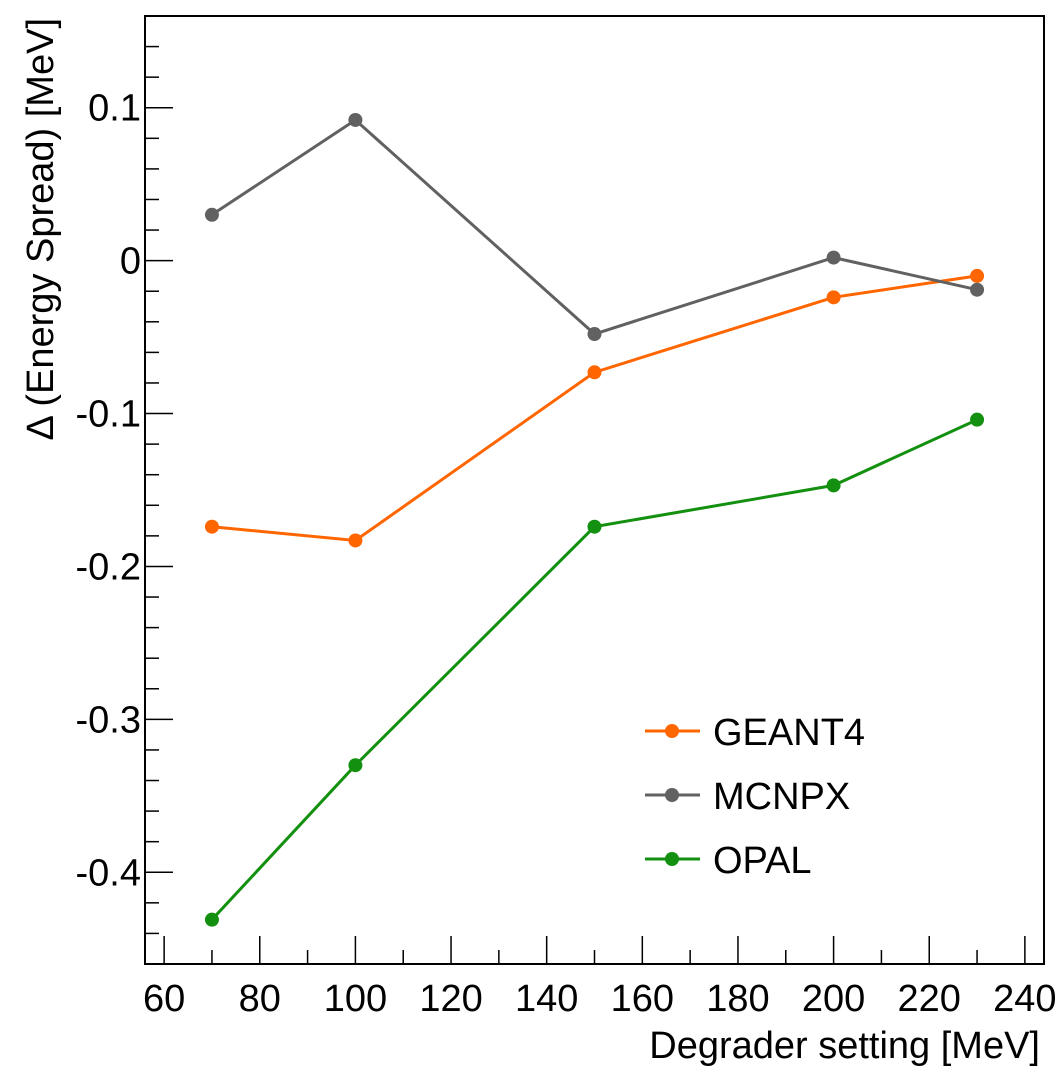 The height and width of the screenshot is (1077, 1064). What do you see at coordinates (789, 733) in the screenshot?
I see `legend-label-geant4: GEANT4` at bounding box center [789, 733].